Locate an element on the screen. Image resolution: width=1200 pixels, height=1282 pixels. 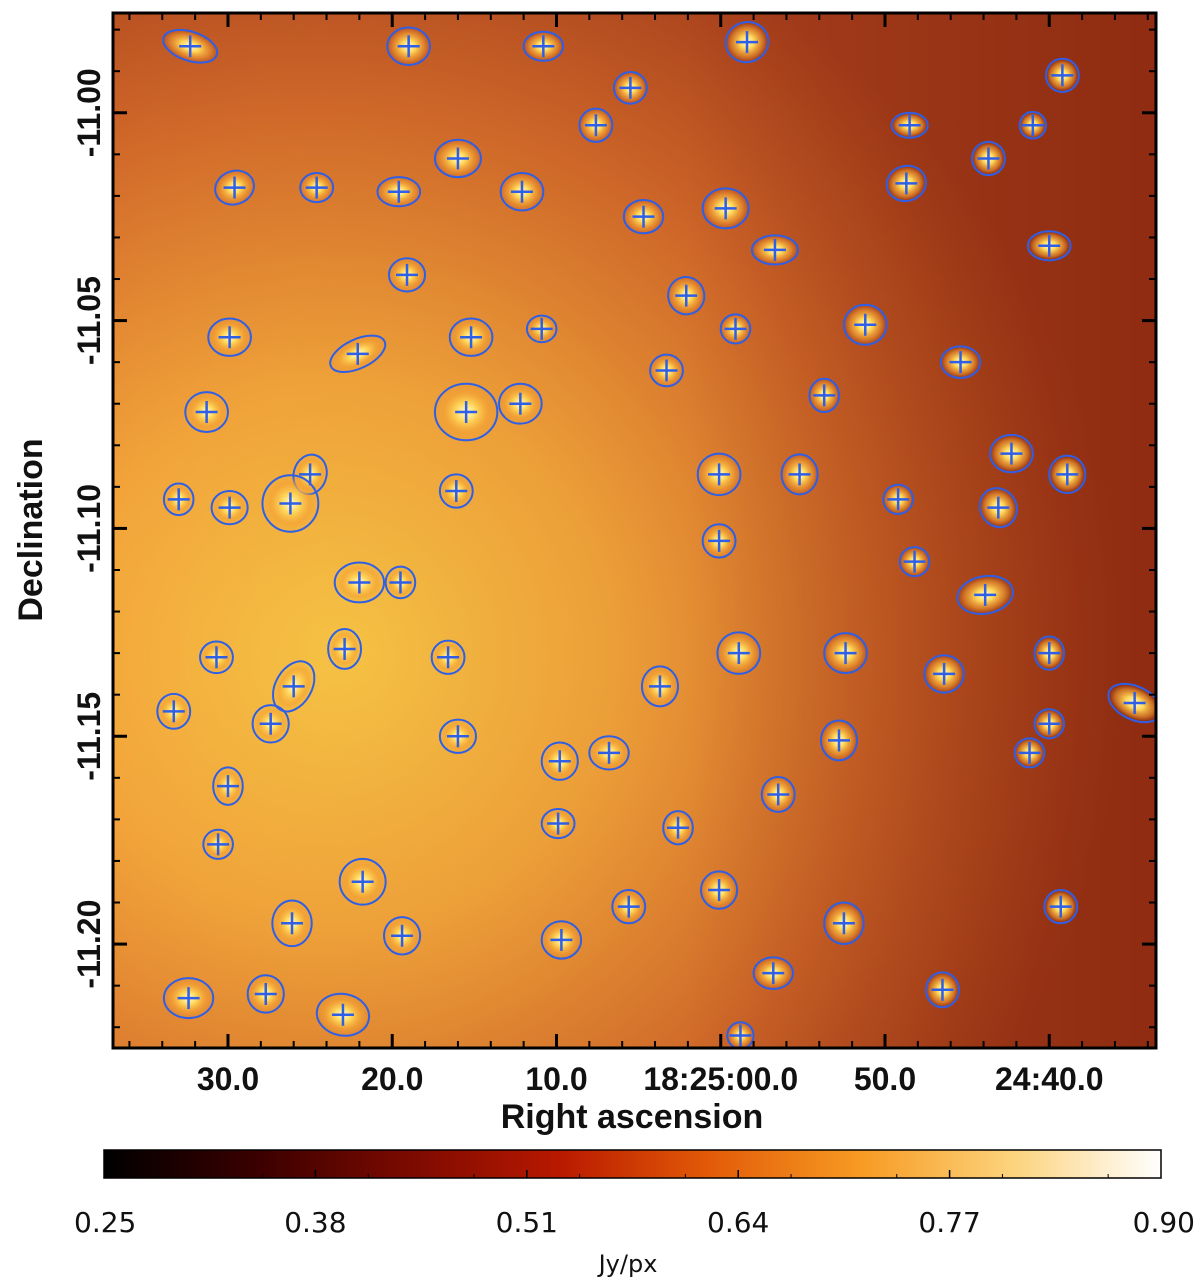
x-axis-title: Right ascension is located at coordinates (632, 1117).